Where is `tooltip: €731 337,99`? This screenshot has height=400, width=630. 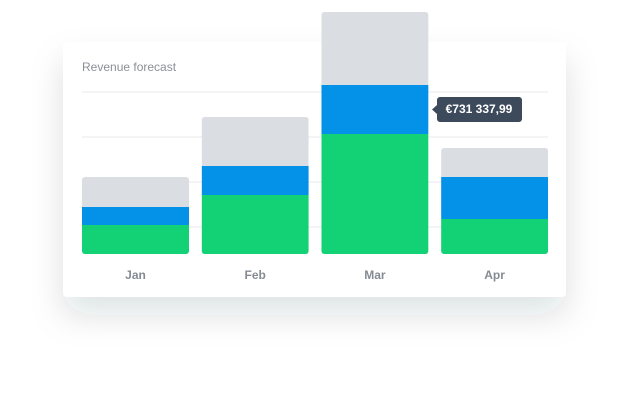
tooltip: €731 337,99 is located at coordinates (477, 109).